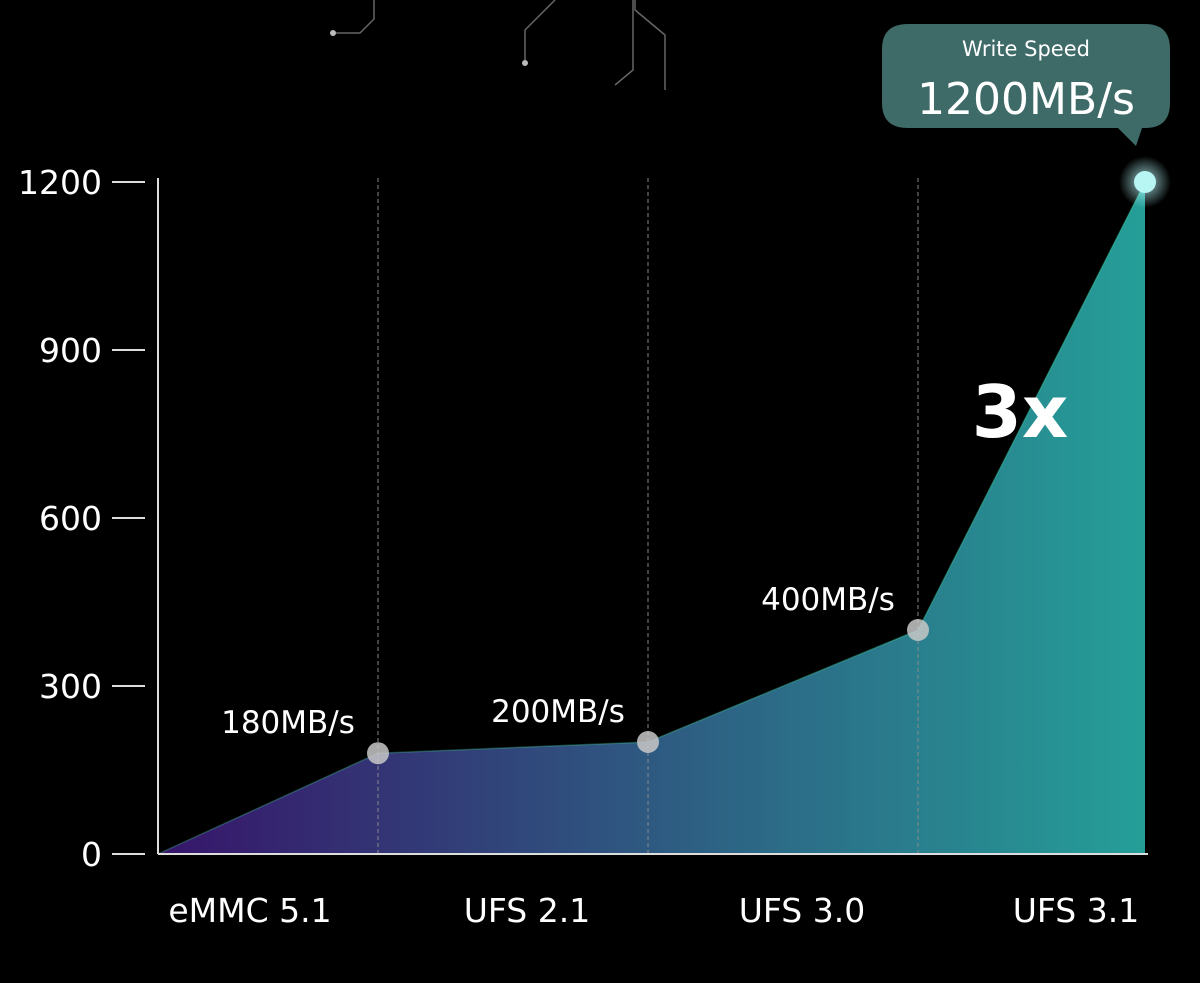 This screenshot has width=1200, height=983. I want to click on y-tick-label: 0, so click(91, 854).